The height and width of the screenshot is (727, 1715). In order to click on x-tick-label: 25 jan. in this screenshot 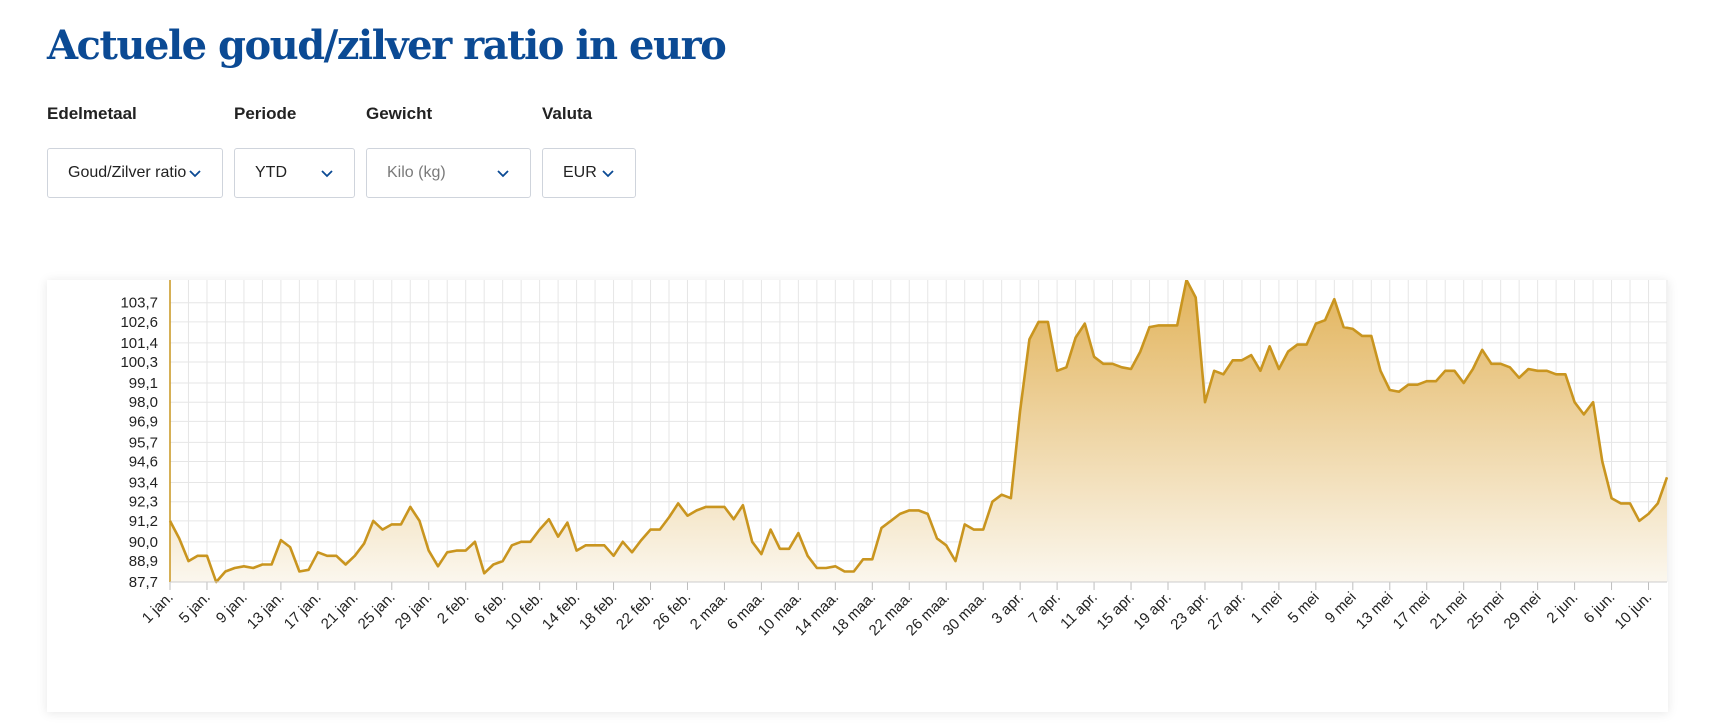, I will do `click(377, 611)`.